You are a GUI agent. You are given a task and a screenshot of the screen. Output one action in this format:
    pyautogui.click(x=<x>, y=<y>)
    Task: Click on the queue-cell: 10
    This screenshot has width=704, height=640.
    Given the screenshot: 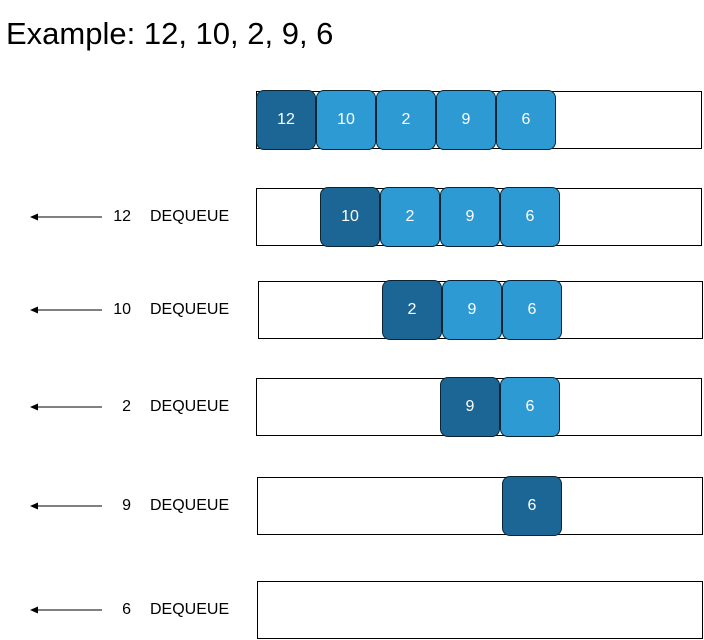 What is the action you would take?
    pyautogui.click(x=346, y=120)
    